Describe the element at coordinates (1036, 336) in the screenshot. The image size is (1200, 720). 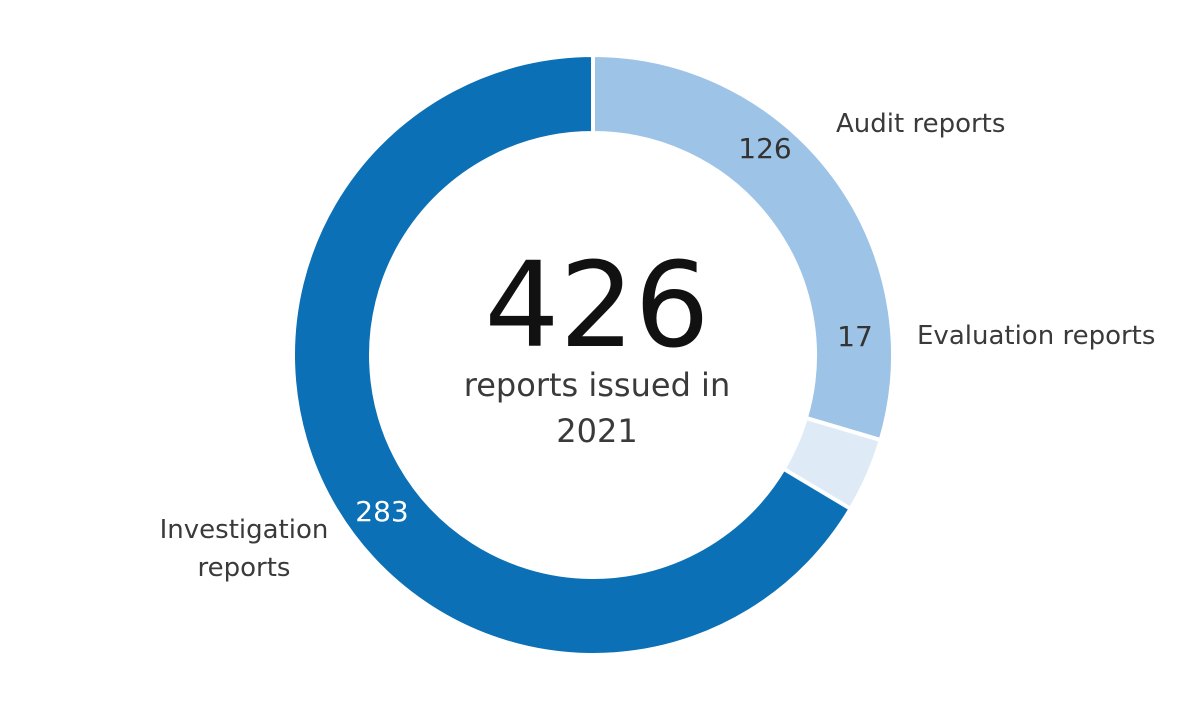
I see `category-label: Evaluation reports` at that location.